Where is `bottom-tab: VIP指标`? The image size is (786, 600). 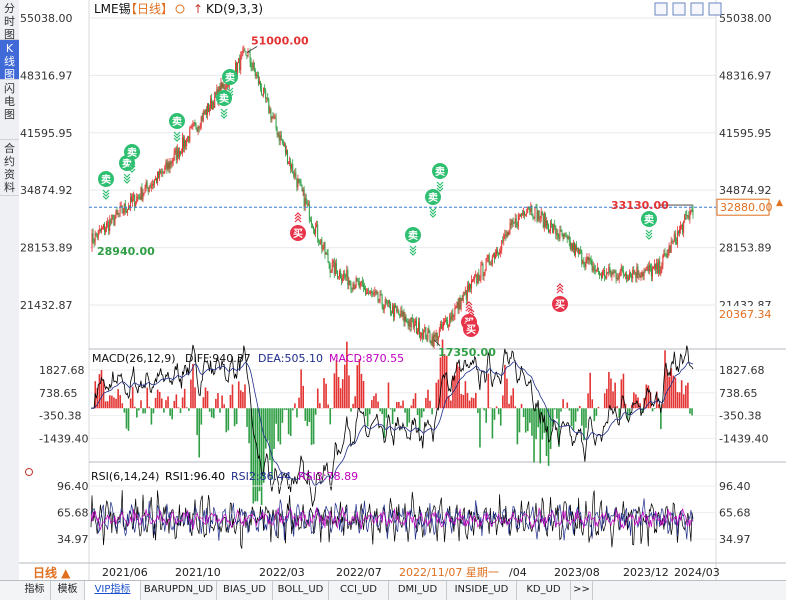 bottom-tab: VIP指标 is located at coordinates (113, 590).